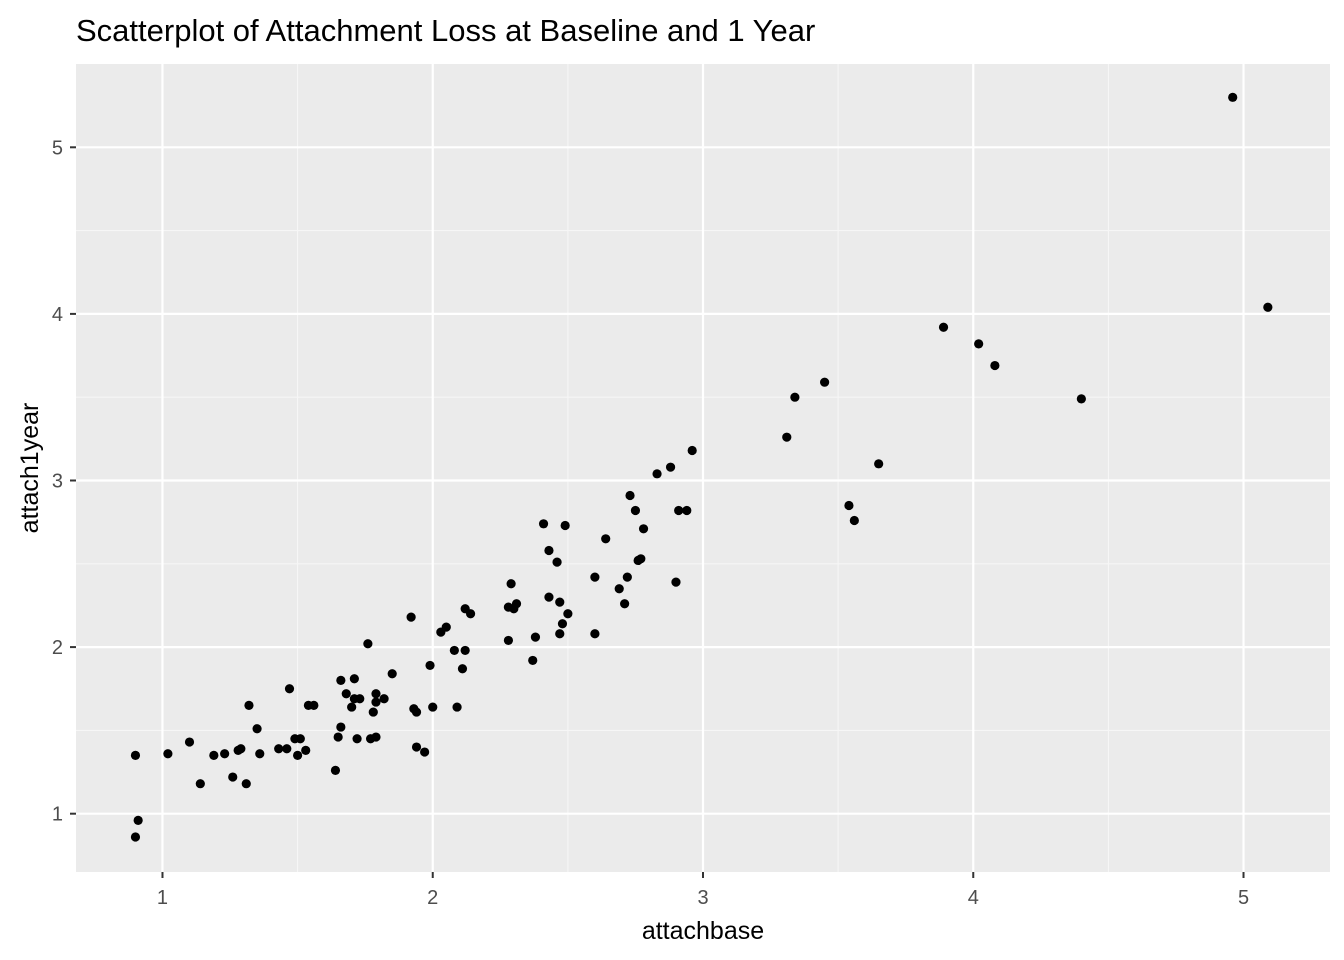 The width and height of the screenshot is (1344, 960). What do you see at coordinates (702, 898) in the screenshot?
I see `x-tick-label: 3` at bounding box center [702, 898].